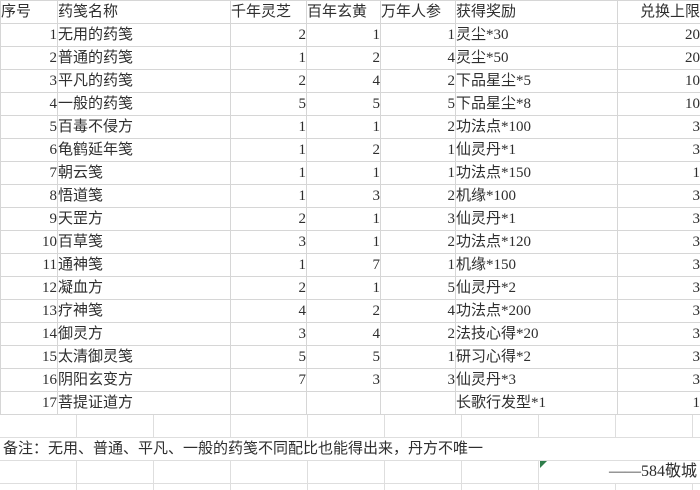 The width and height of the screenshot is (700, 490). Describe the element at coordinates (536, 357) in the screenshot. I see `cell: 研习心得*2` at that location.